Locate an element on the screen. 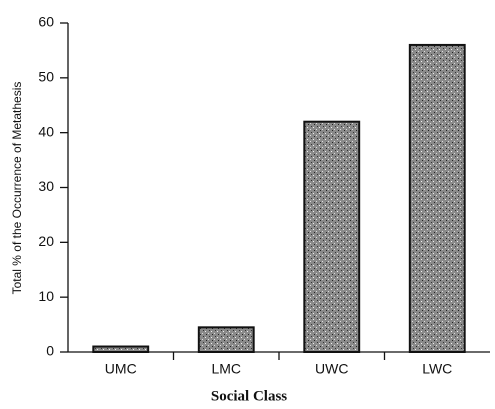  y-tick-label: 30 is located at coordinates (46, 186).